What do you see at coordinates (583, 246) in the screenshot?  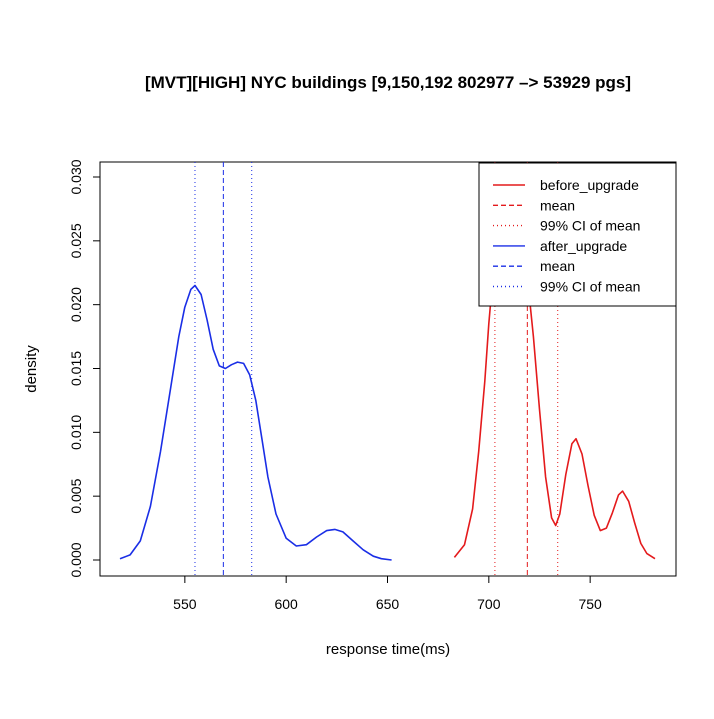 I see `legend-label-3: after_upgrade` at bounding box center [583, 246].